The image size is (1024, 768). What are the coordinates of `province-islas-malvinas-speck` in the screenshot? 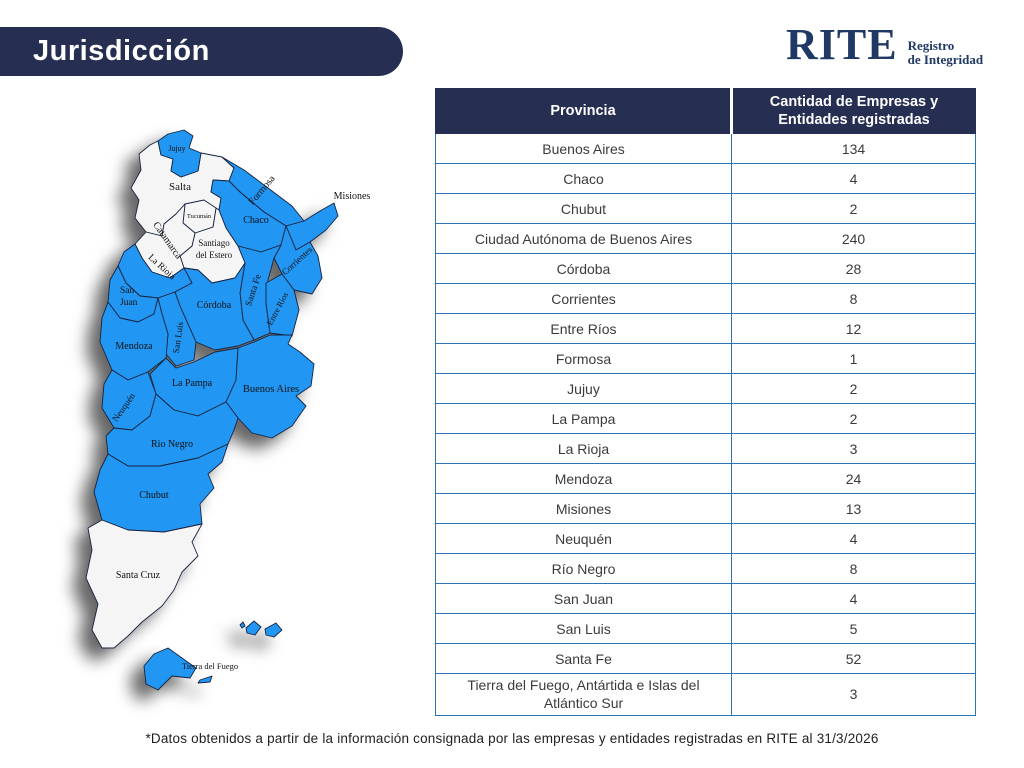 It's located at (242, 625).